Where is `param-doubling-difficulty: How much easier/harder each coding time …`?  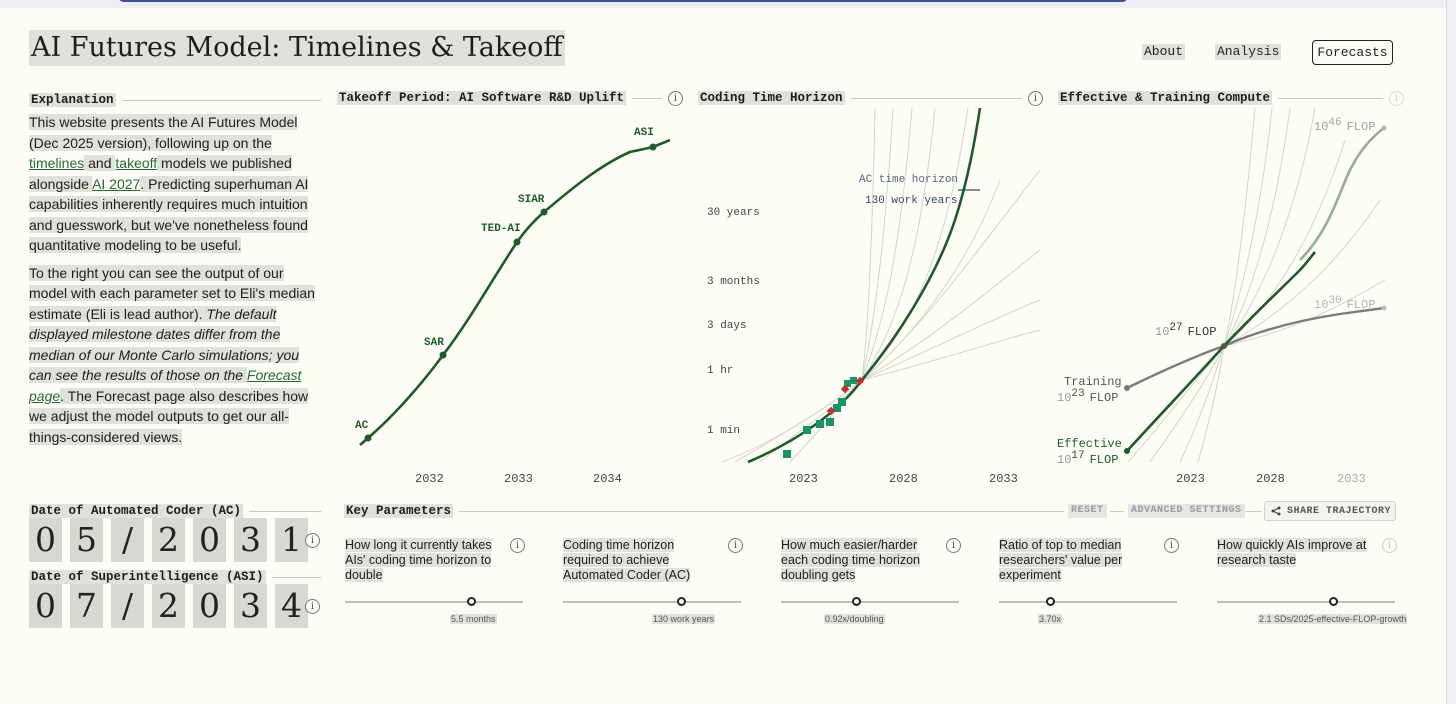
param-doubling-difficulty: How much easier/harder each coding time … is located at coordinates (871, 581).